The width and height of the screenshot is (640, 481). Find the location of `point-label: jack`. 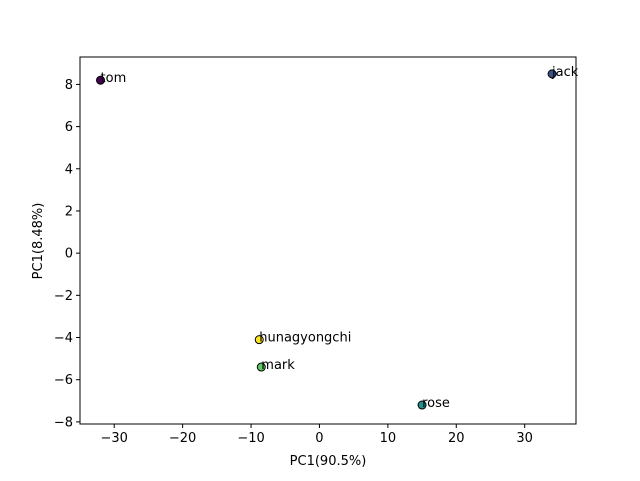

point-label: jack is located at coordinates (565, 72).